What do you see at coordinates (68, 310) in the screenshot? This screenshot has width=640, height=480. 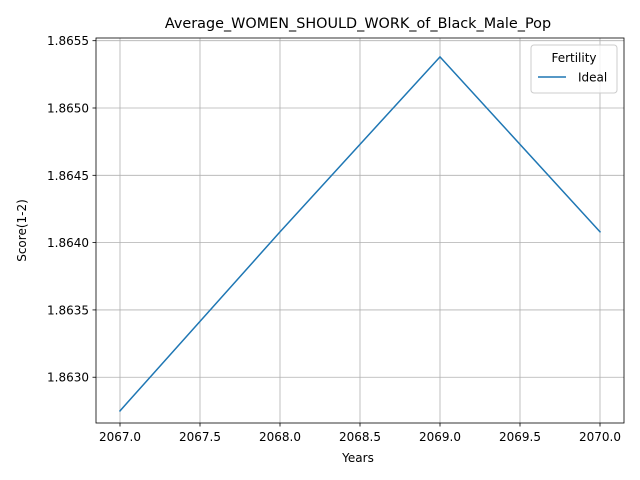 I see `y-tick-label: 1.8635` at bounding box center [68, 310].